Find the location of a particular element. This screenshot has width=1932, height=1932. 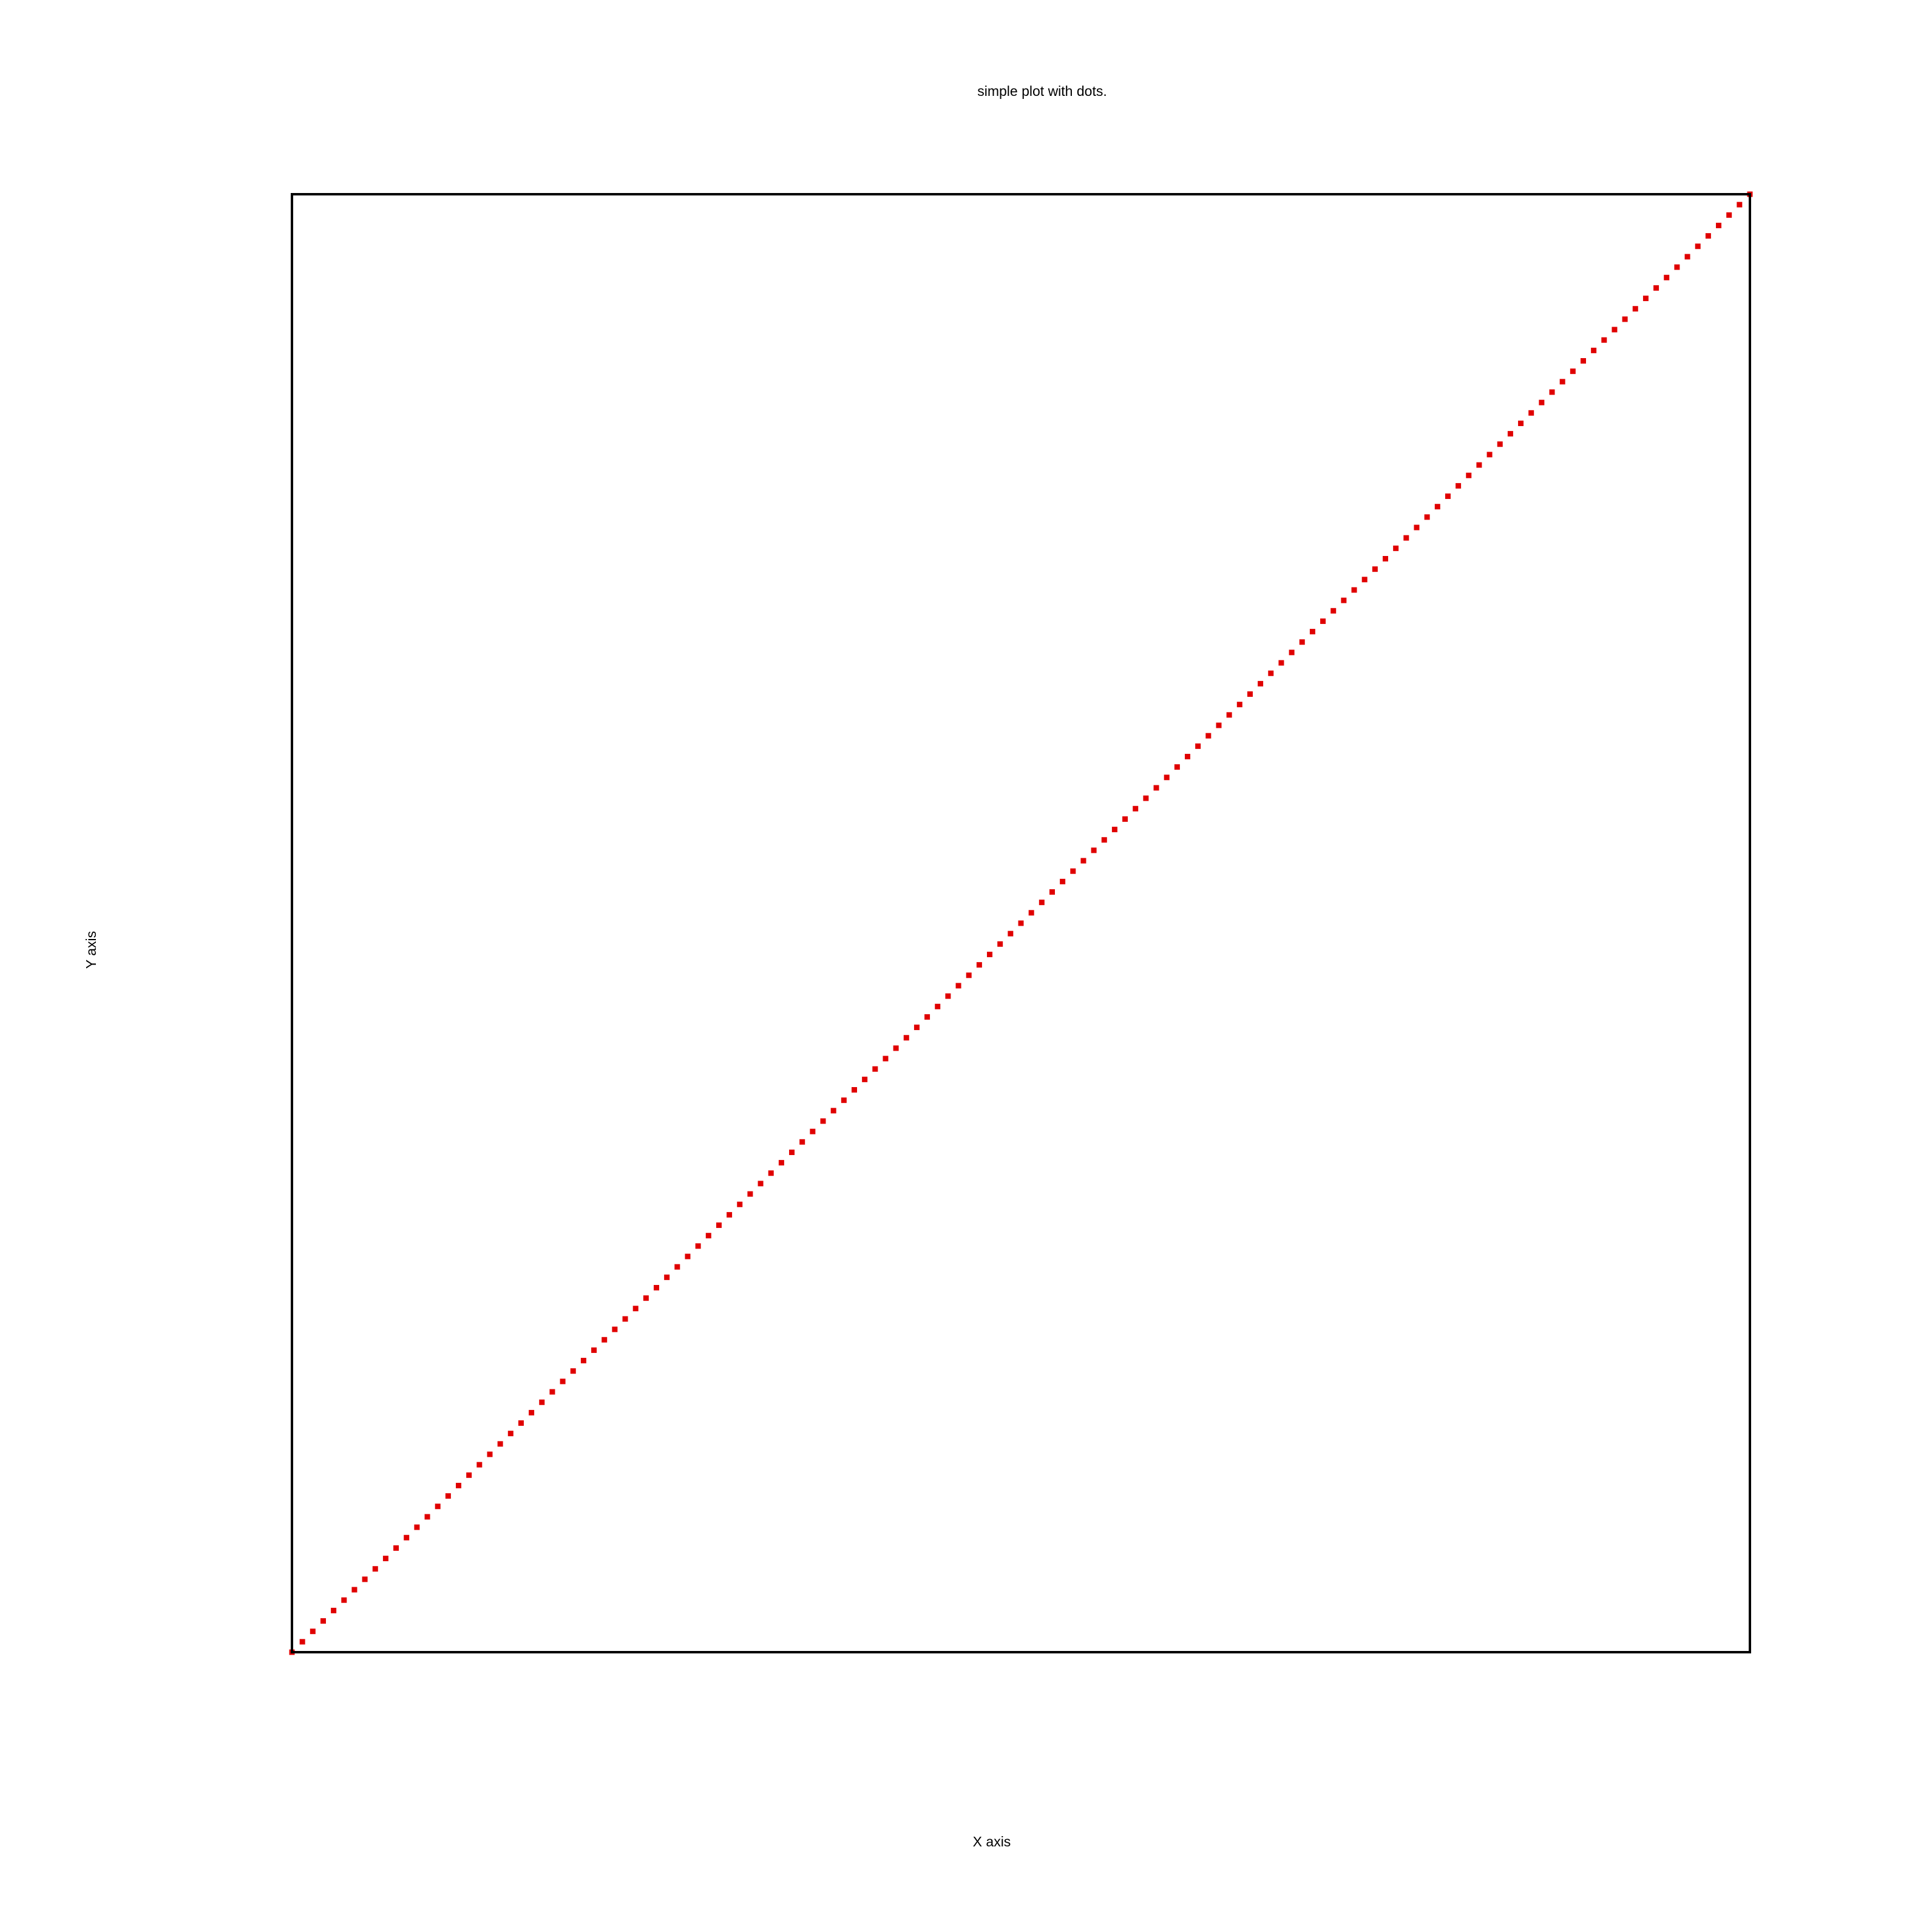

y-axis-label: Y axis is located at coordinates (91, 950).